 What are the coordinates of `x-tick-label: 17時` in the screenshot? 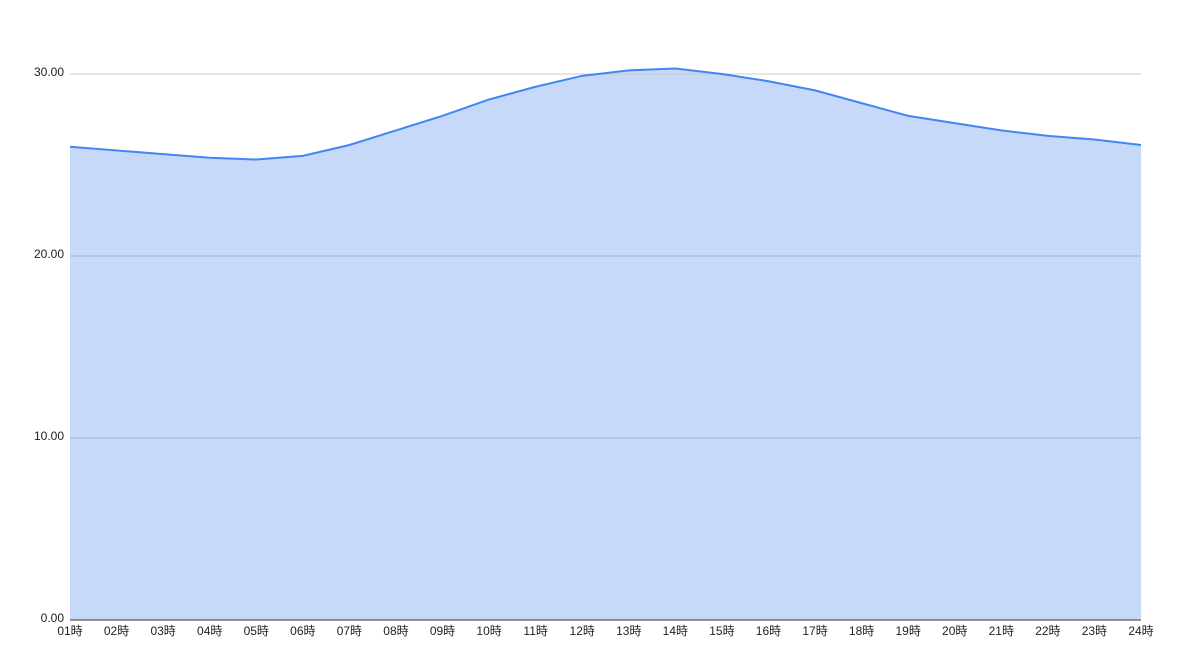 It's located at (814, 631).